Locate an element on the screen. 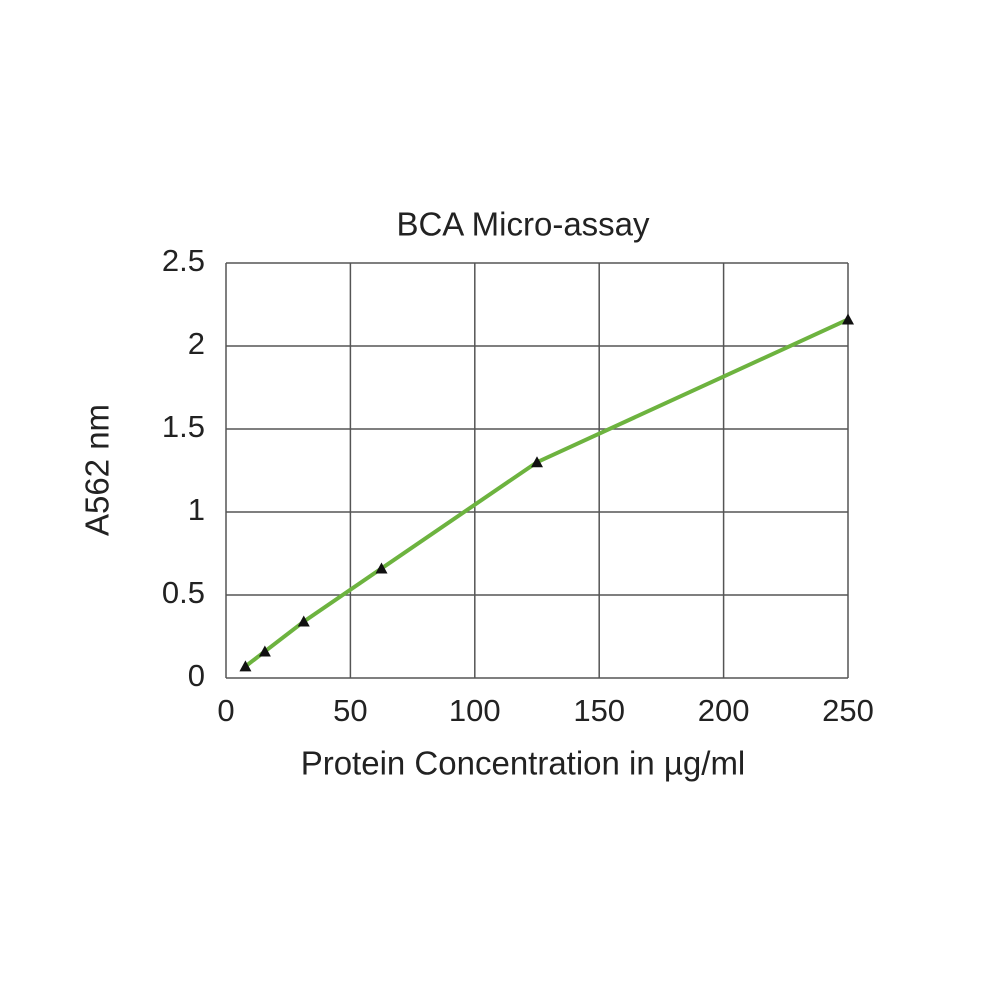  y-tick-label: 2.5 is located at coordinates (183, 260).